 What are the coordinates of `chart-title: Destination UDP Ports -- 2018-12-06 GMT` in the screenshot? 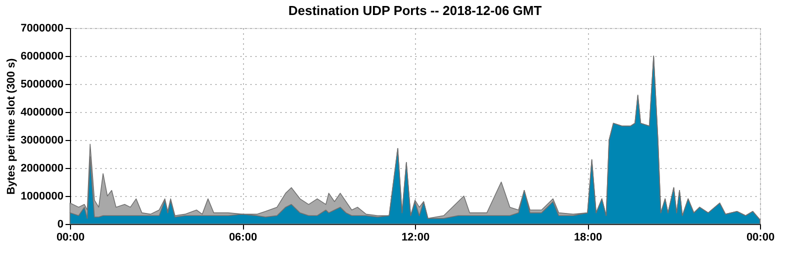 It's located at (415, 10).